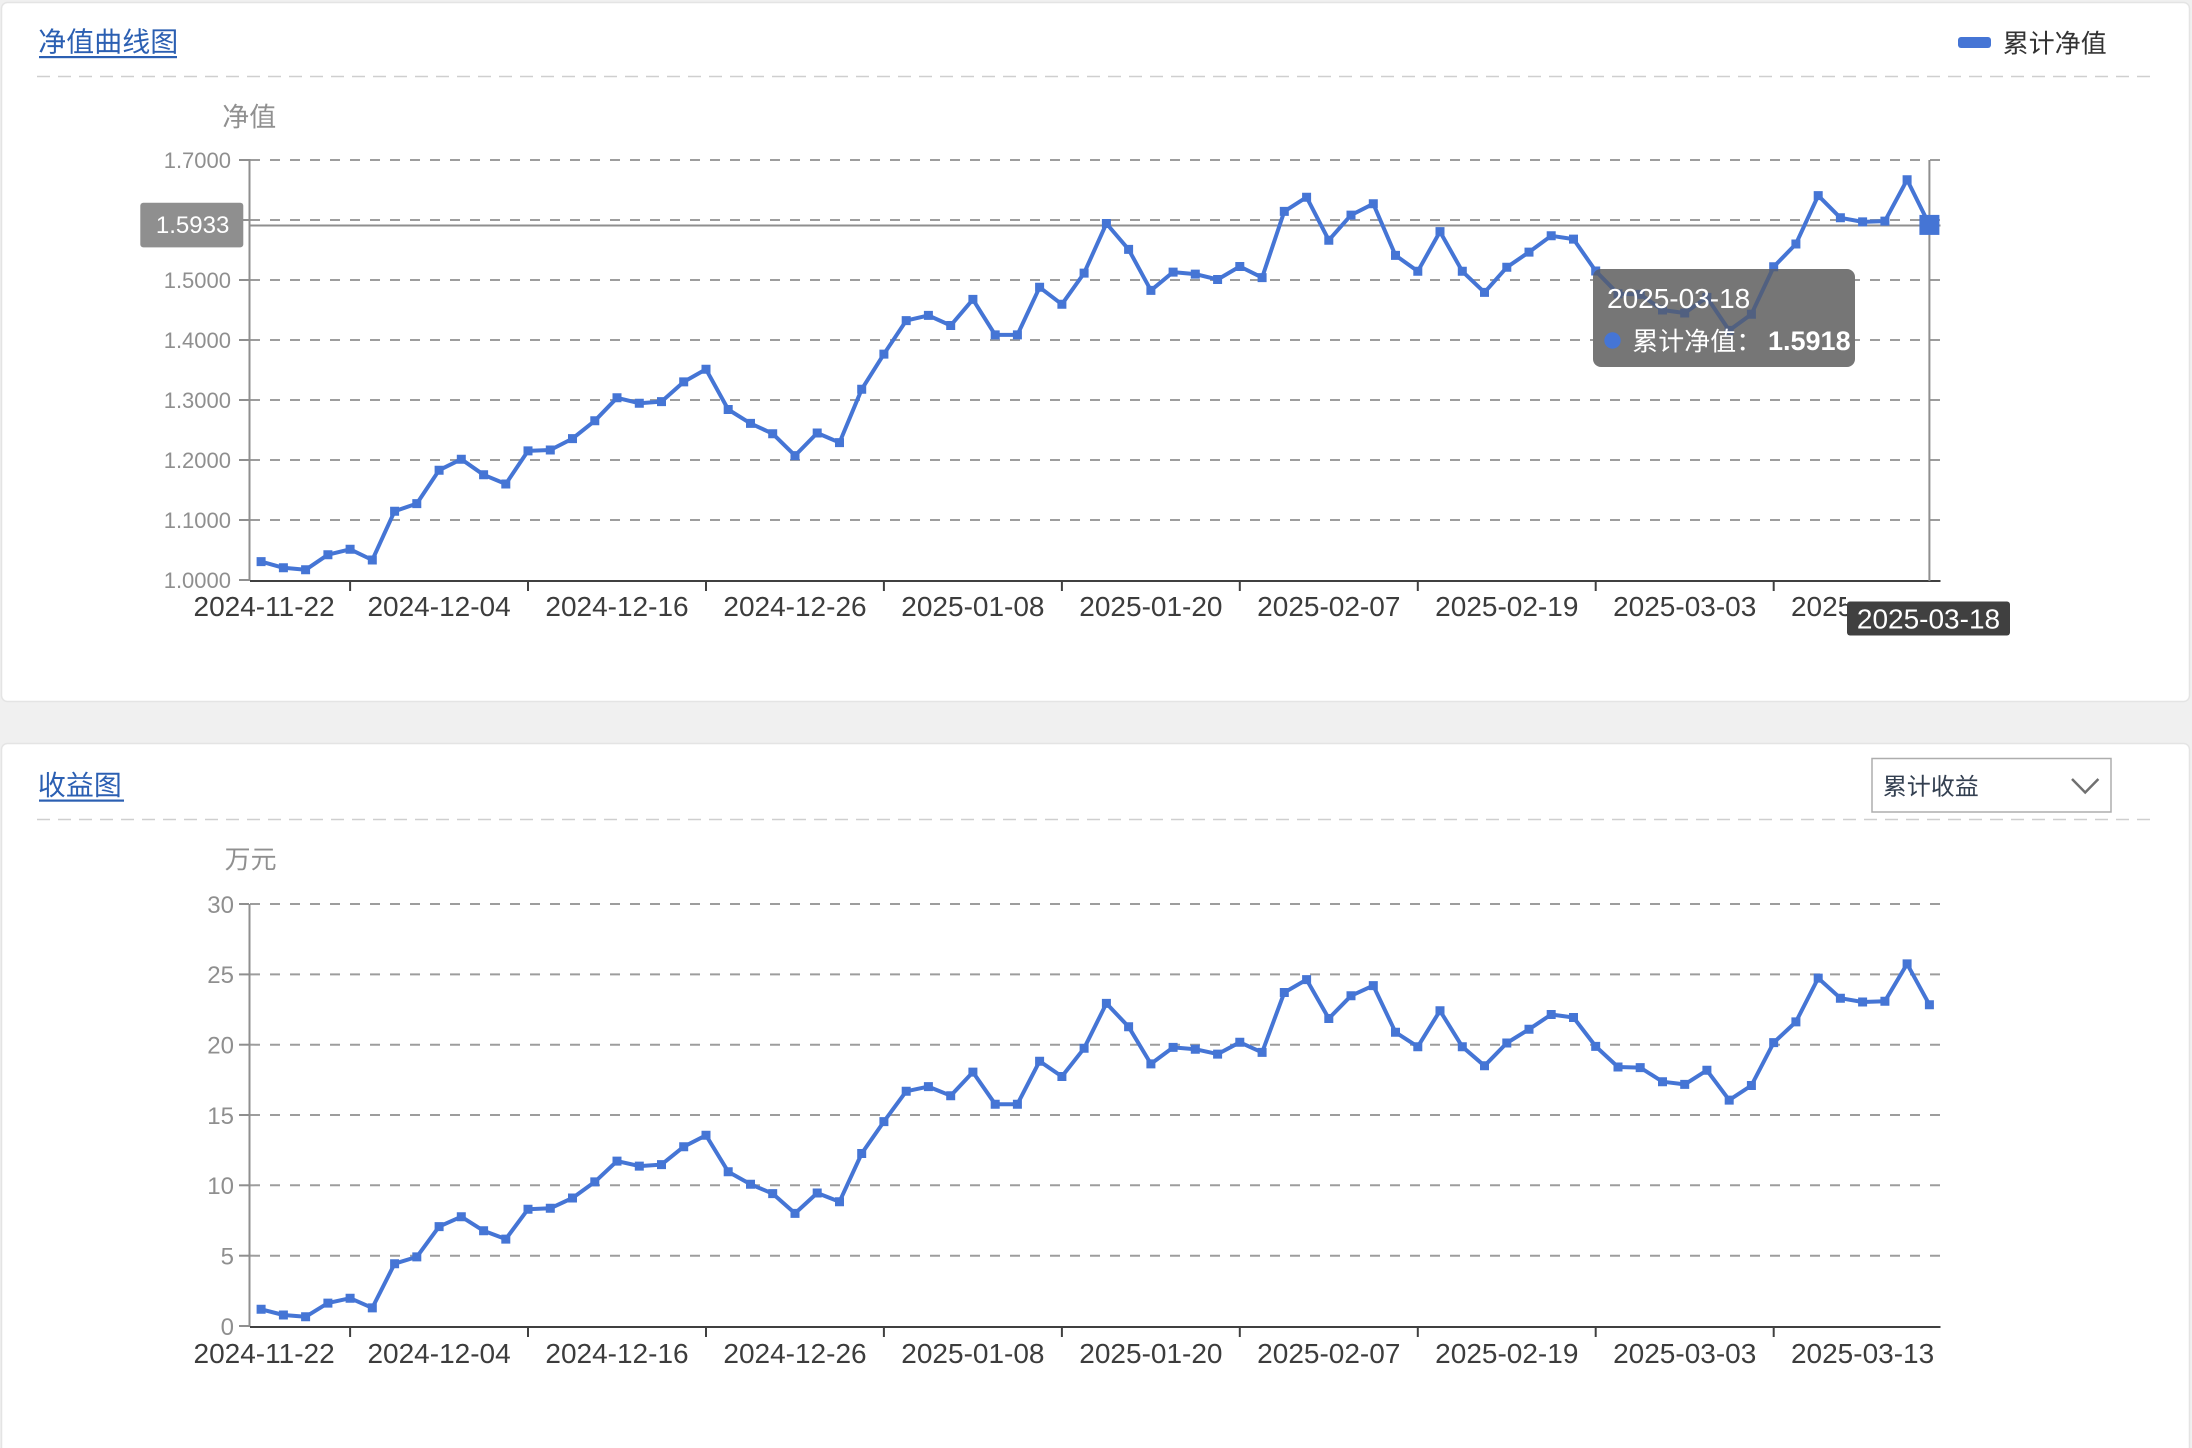  Describe the element at coordinates (220, 1186) in the screenshot. I see `svg-text: 10` at that location.